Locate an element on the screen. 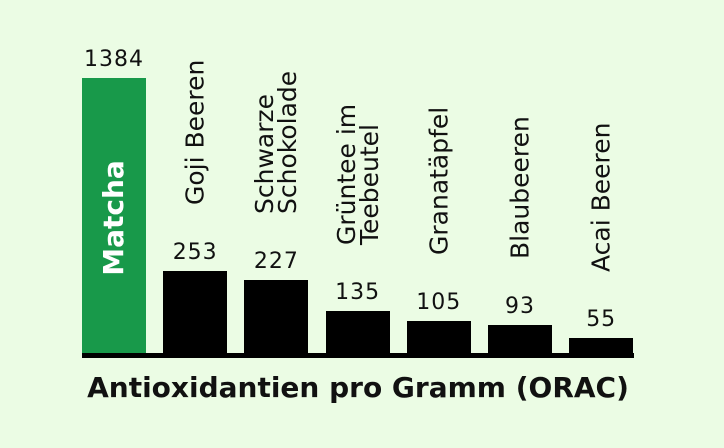  category-label-acai-beeren: Acai Beeren is located at coordinates (601, 197).